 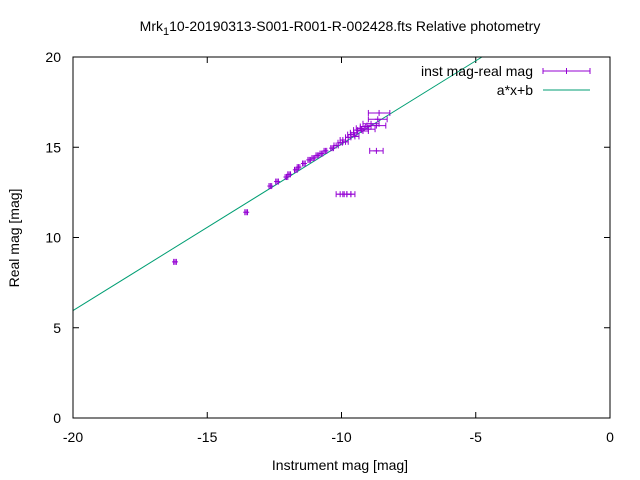 I want to click on x-axis-label: Instrument mag [mag], so click(x=340, y=465).